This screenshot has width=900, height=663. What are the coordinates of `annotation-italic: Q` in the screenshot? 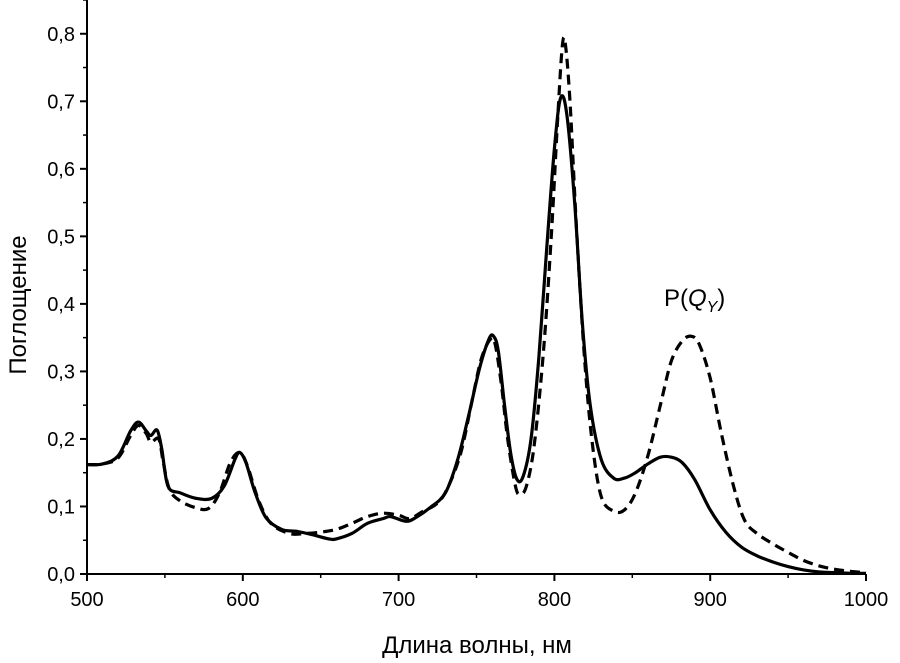 It's located at (697, 298).